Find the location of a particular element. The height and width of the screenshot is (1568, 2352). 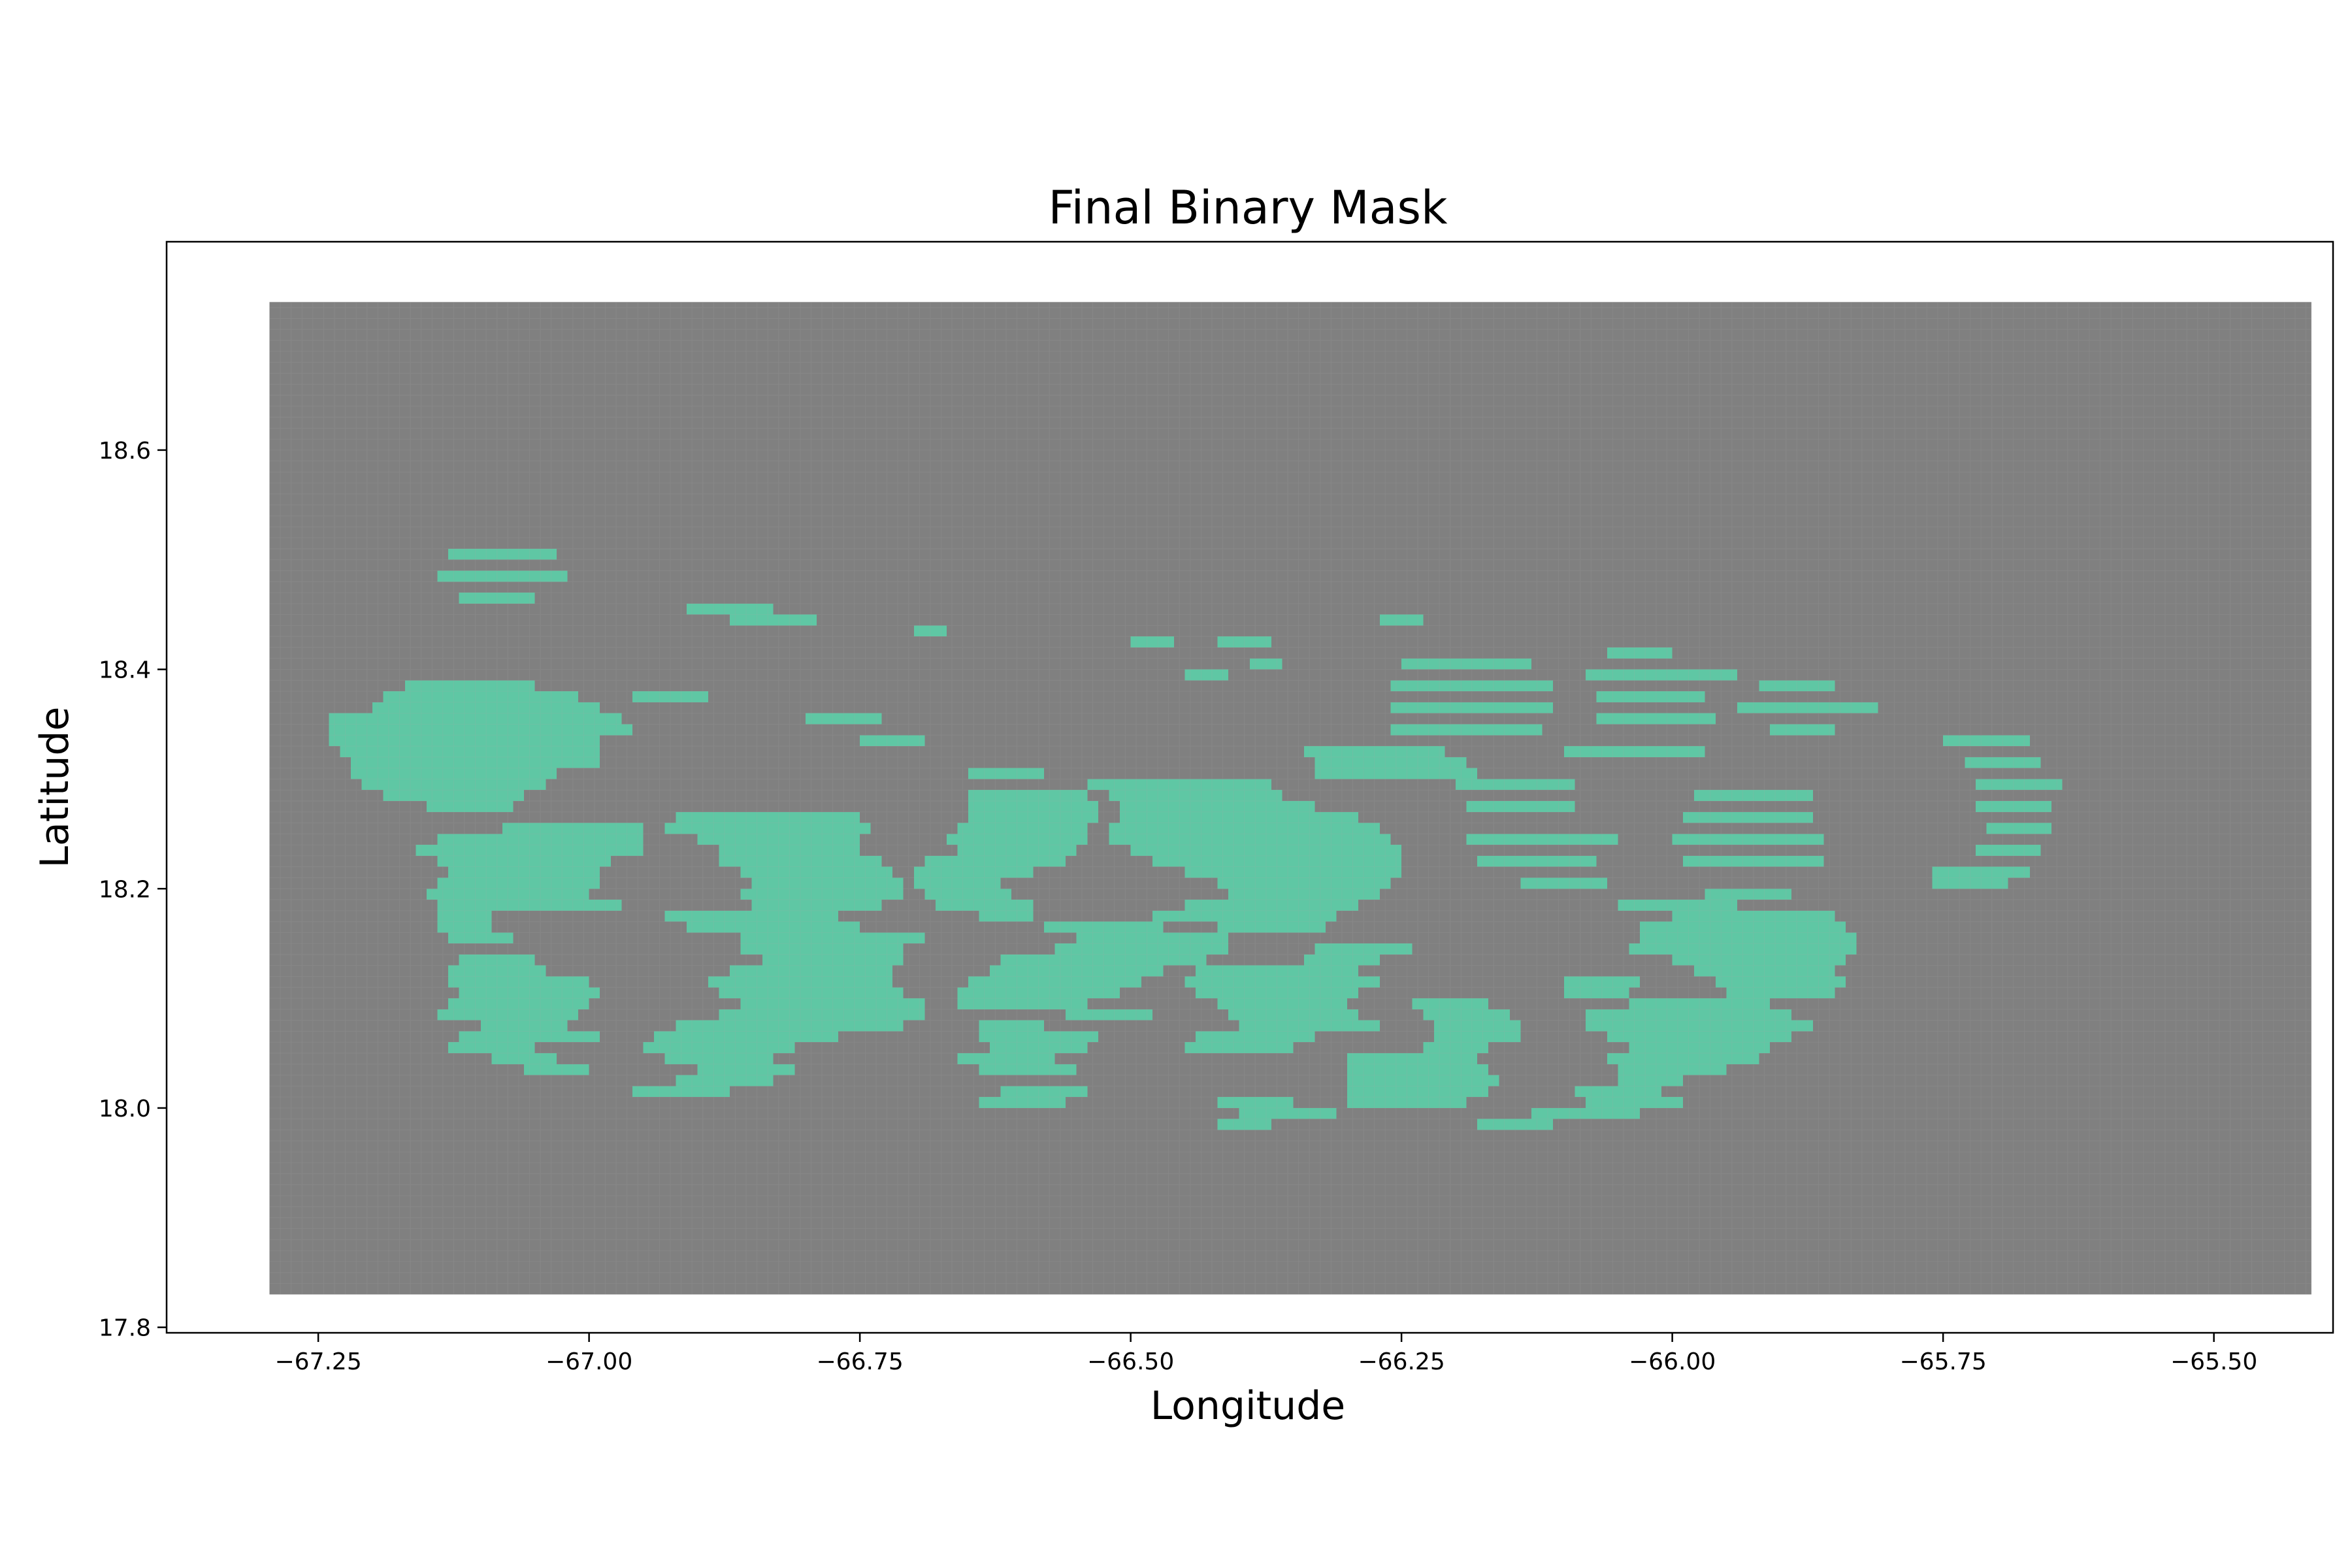

x-axis-label: Longitude is located at coordinates (1248, 1406).